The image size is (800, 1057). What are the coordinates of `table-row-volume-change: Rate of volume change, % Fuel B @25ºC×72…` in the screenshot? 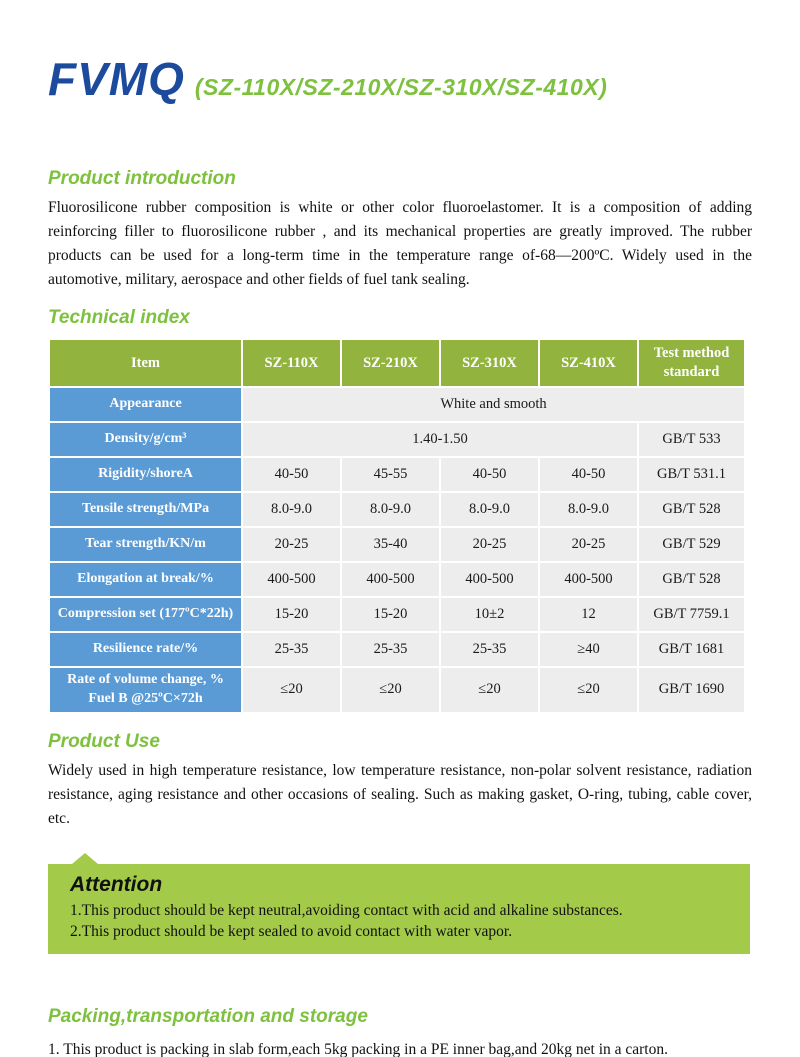 It's located at (397, 690).